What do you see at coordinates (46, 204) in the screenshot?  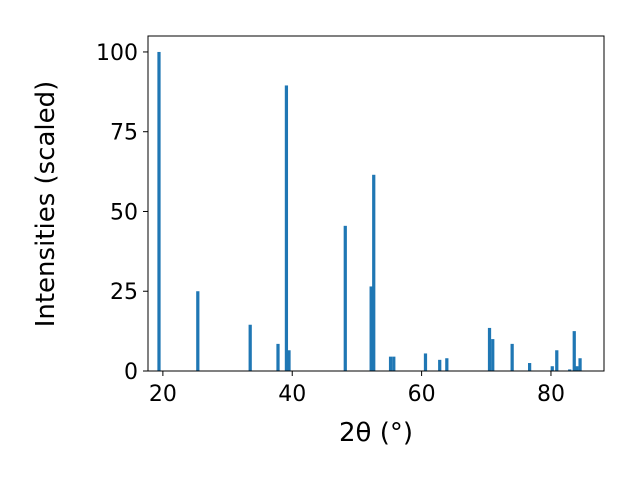 I see `y-axis-label: Intensities (scaled)` at bounding box center [46, 204].